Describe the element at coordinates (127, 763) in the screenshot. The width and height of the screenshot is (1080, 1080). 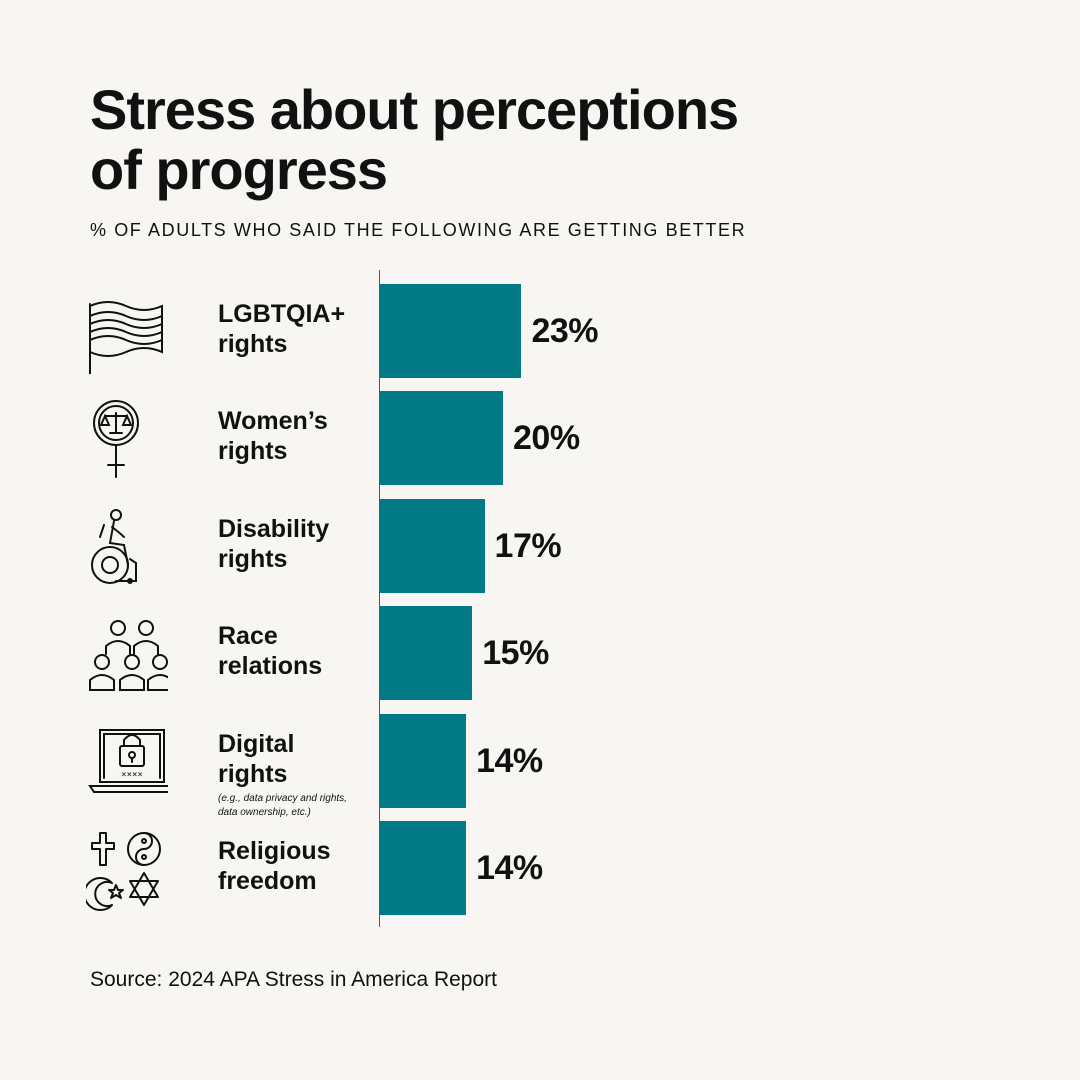
I see `laptop-lock-icon: ××××` at that location.